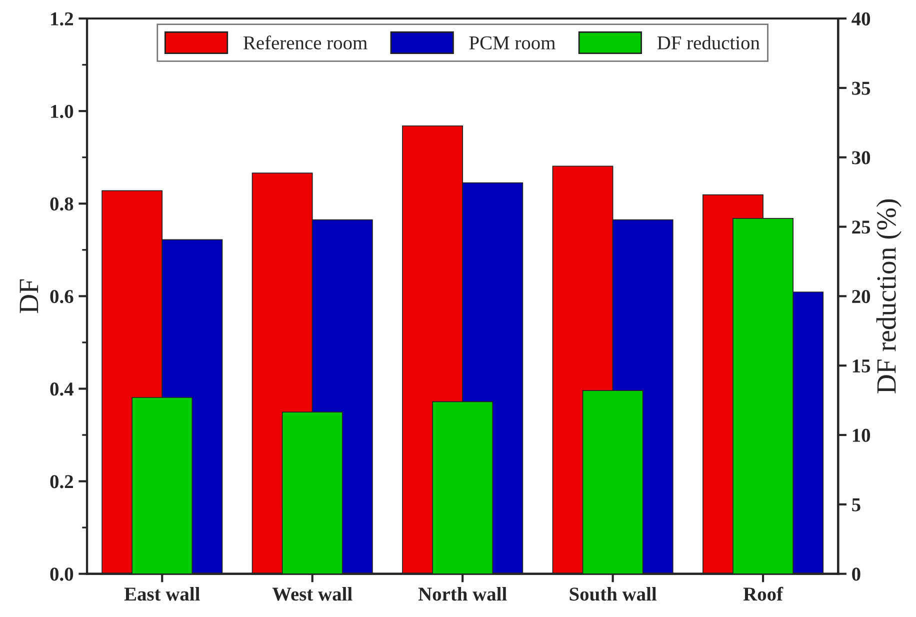  I want to click on y2-tick-label: 10, so click(861, 435).